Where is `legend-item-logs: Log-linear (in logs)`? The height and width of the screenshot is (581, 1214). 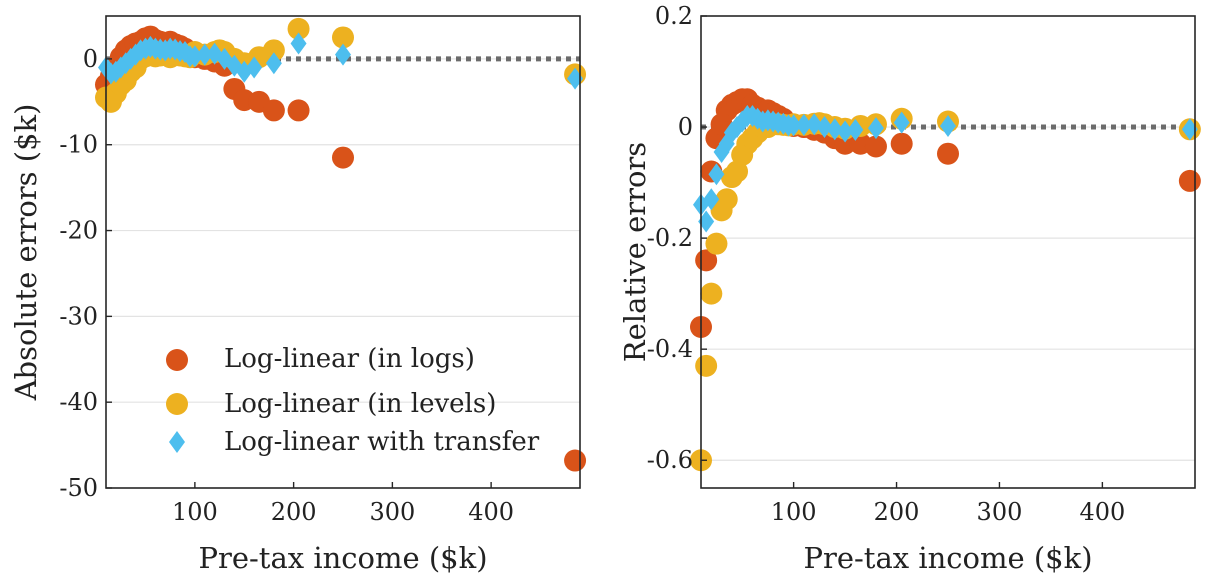 legend-item-logs: Log-linear (in logs) is located at coordinates (320, 359).